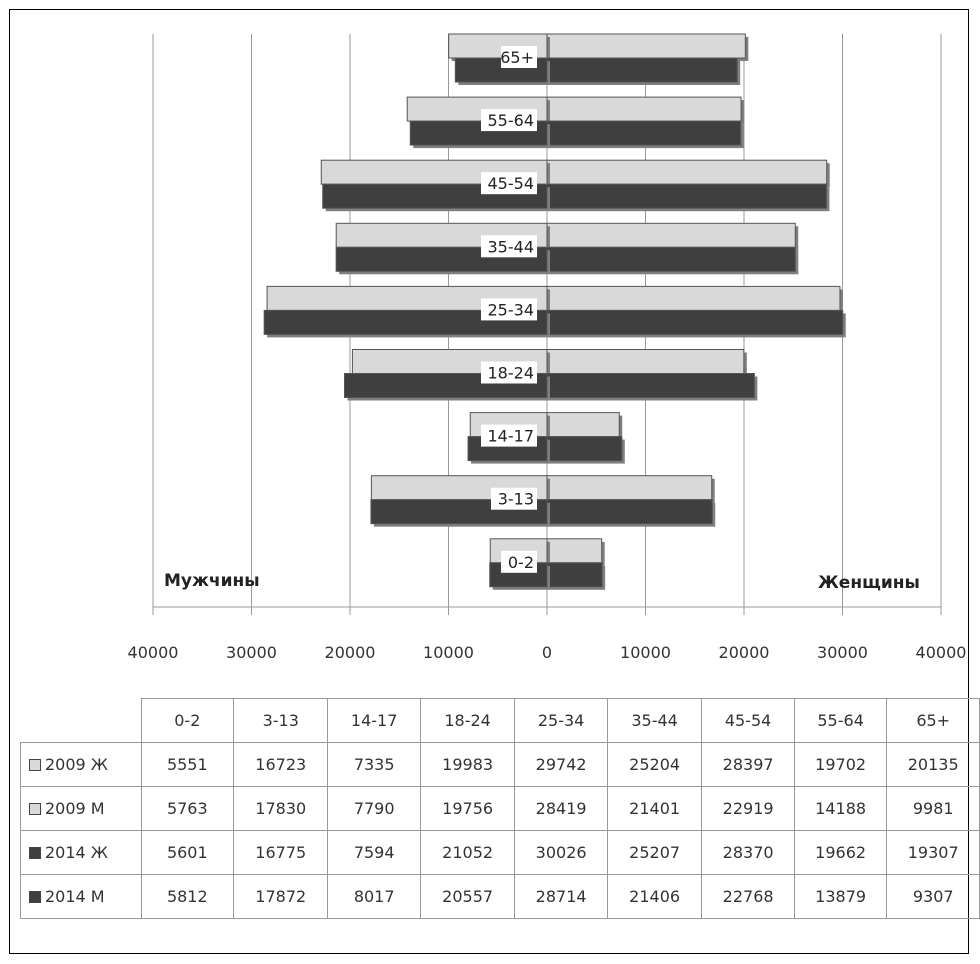 The image size is (980, 964). I want to click on table-cell: 14188, so click(840, 808).